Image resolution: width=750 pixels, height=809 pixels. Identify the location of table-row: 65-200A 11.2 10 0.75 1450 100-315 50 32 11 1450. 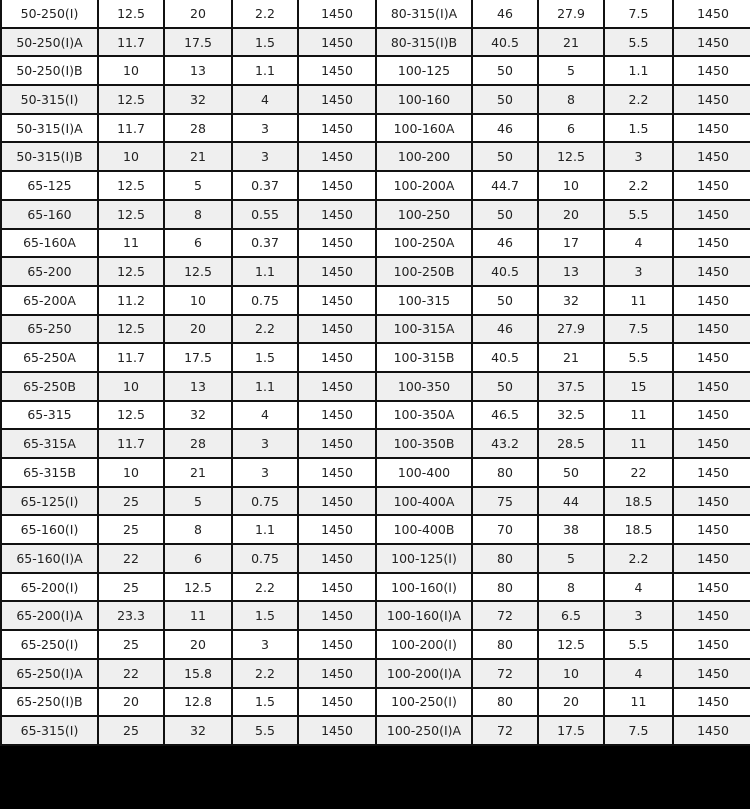
(375, 300).